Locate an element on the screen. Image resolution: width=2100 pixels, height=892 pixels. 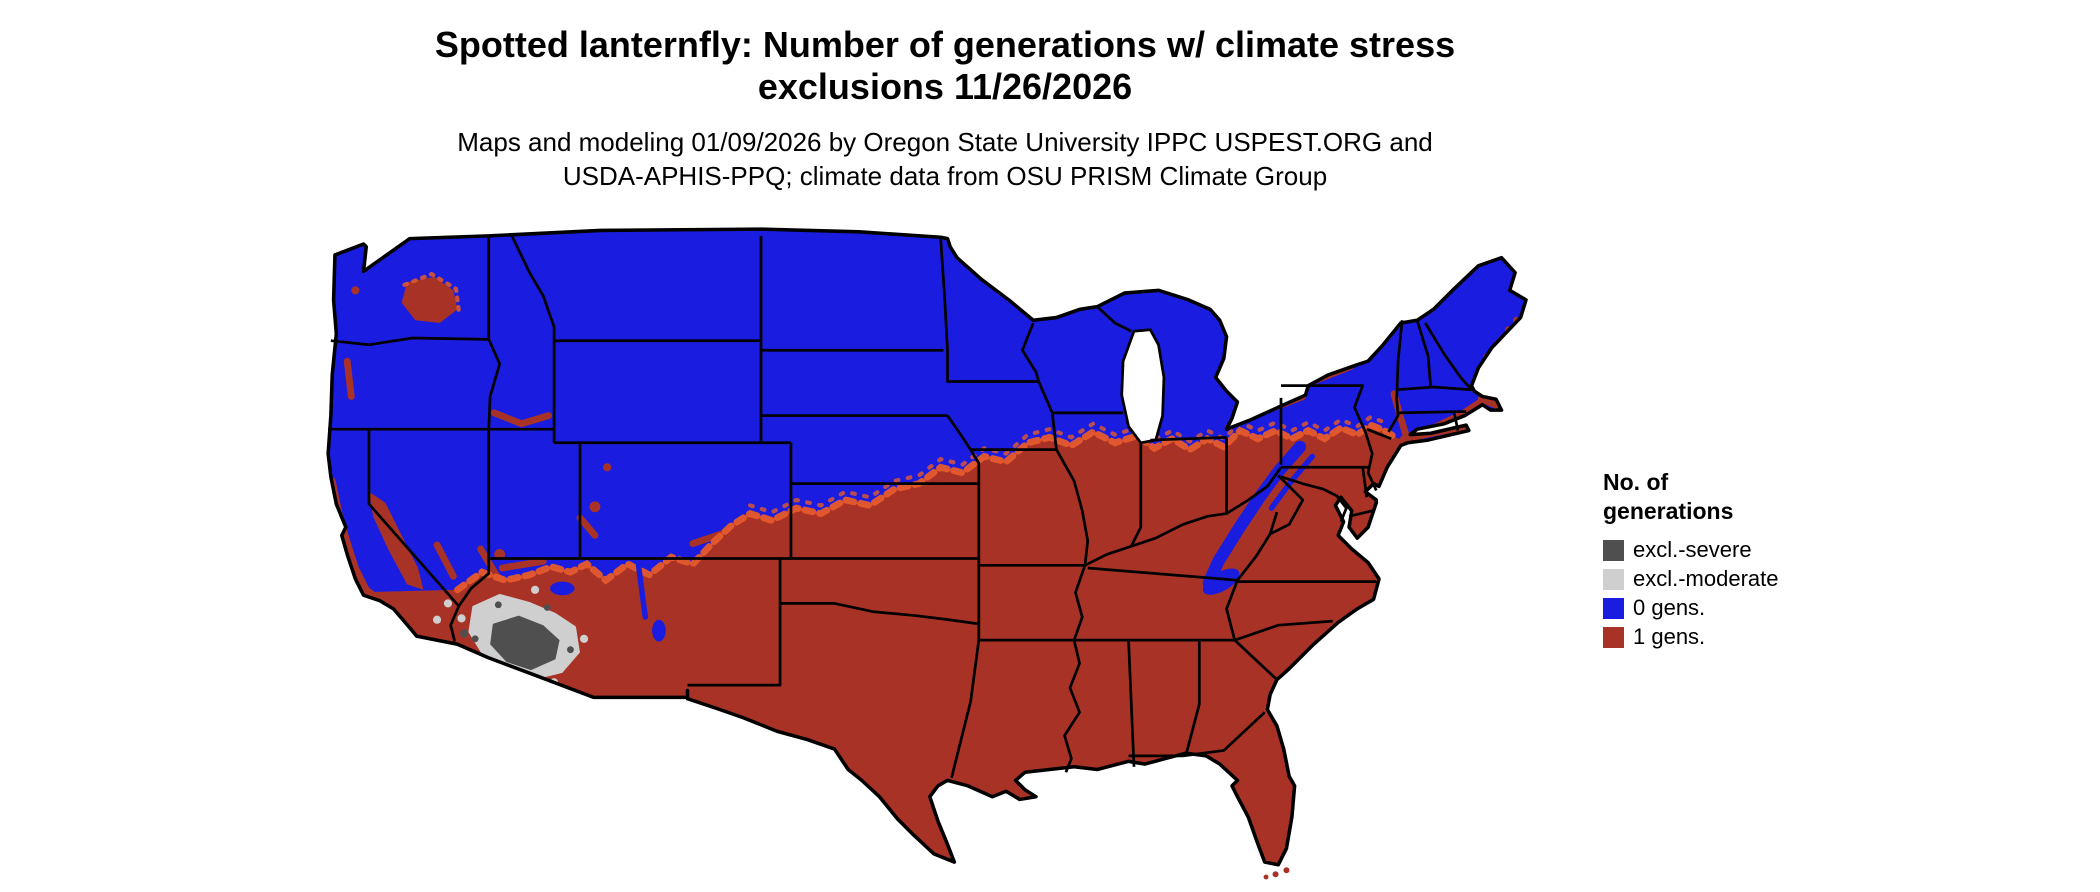
legend-swatch-1-gens is located at coordinates (1613, 637).